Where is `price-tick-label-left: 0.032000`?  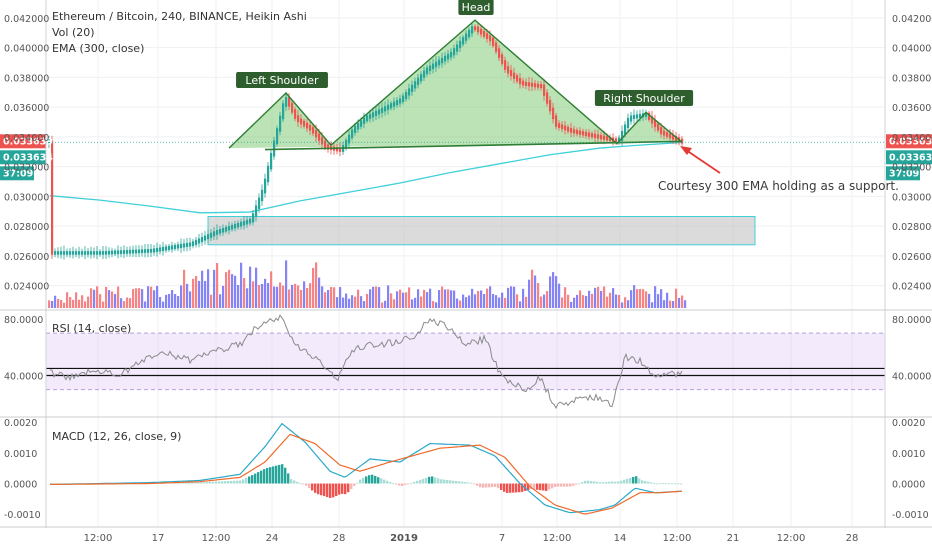 price-tick-label-left: 0.032000 is located at coordinates (26, 168).